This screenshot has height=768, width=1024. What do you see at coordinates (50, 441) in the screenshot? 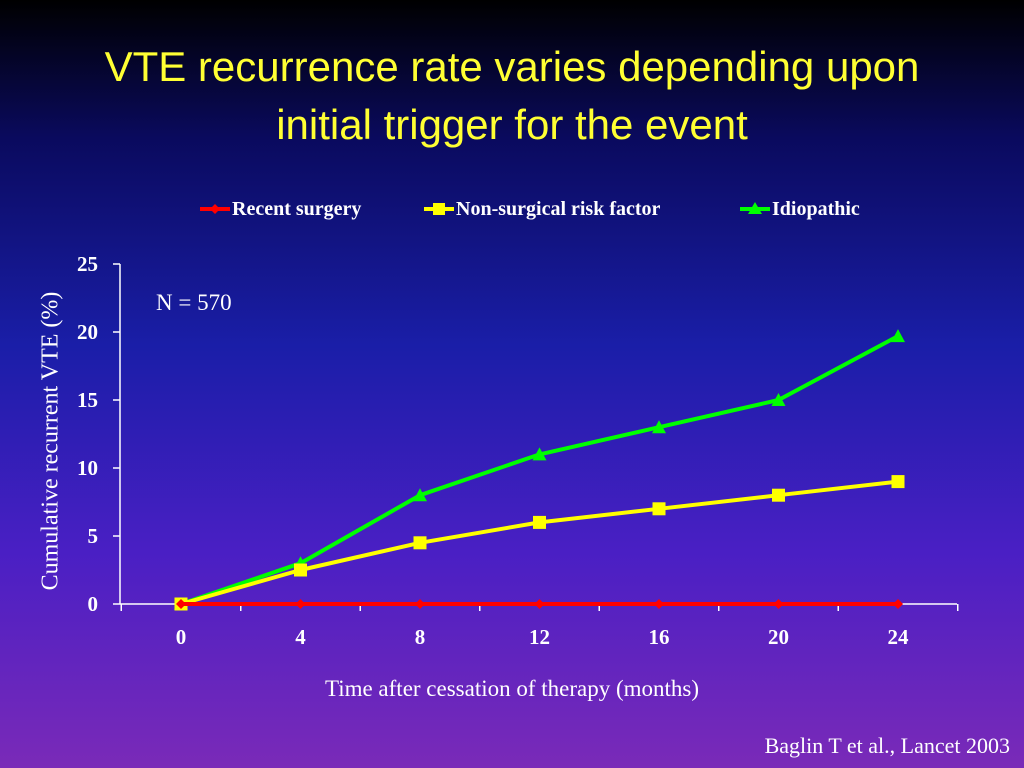
I see `y-axis-label: Cumulative recurrent VTE (%)` at bounding box center [50, 441].